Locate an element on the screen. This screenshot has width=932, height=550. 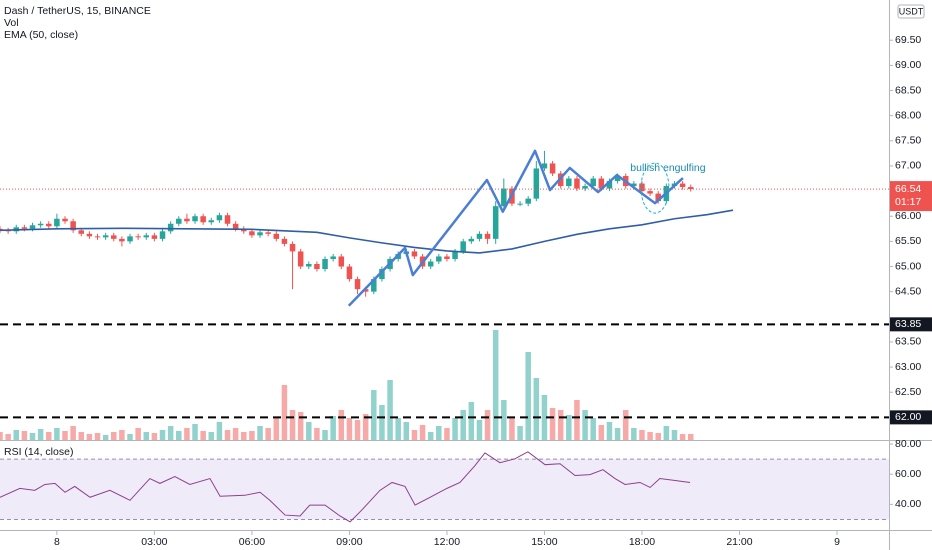
y-tick-label: 64.50 is located at coordinates (908, 291).